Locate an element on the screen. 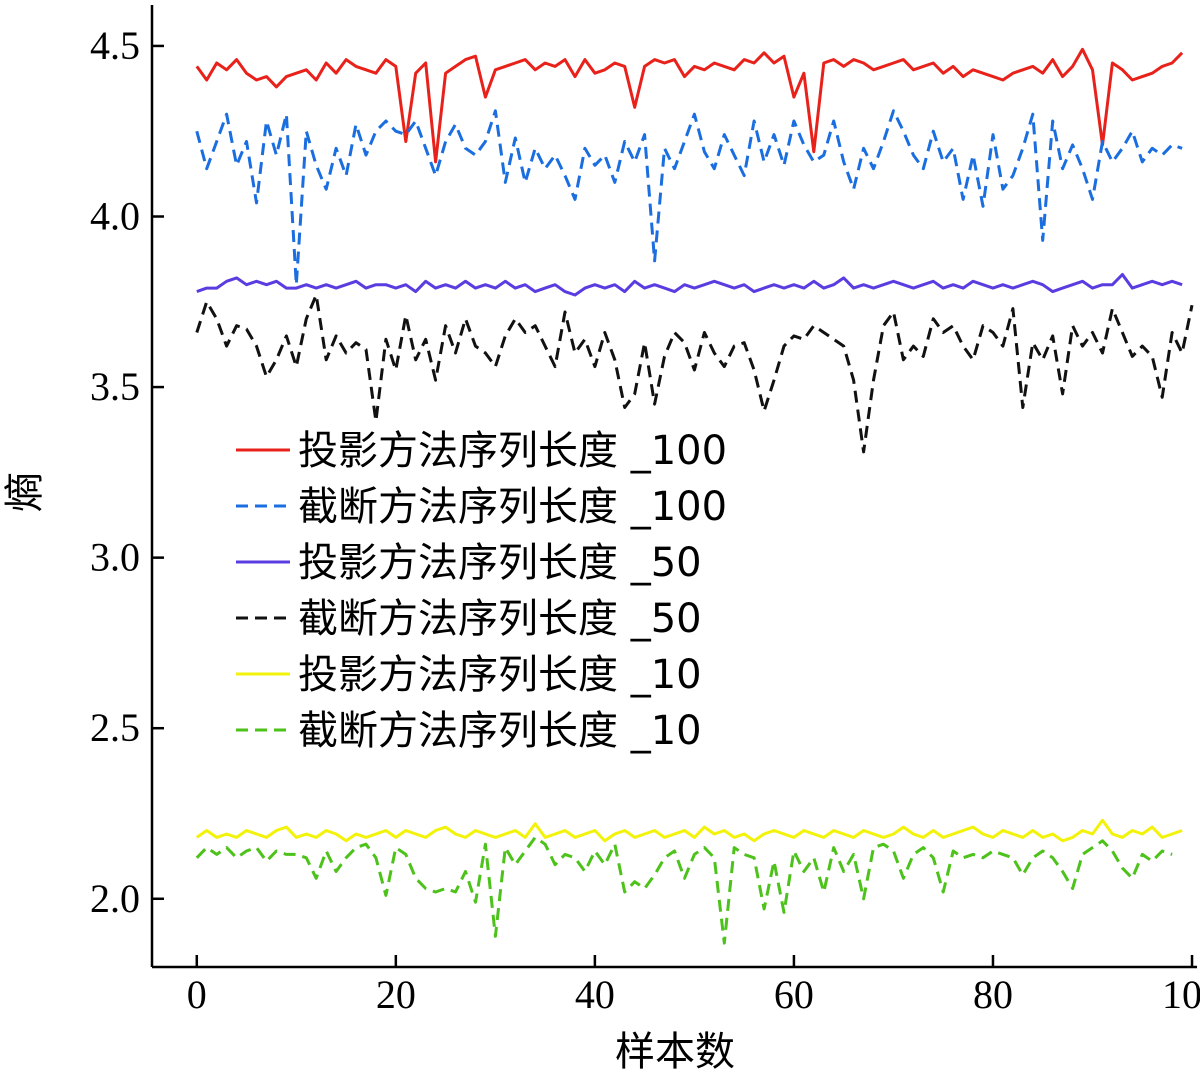 The height and width of the screenshot is (1081, 1200). y-axis-title: 熵 is located at coordinates (25, 492).